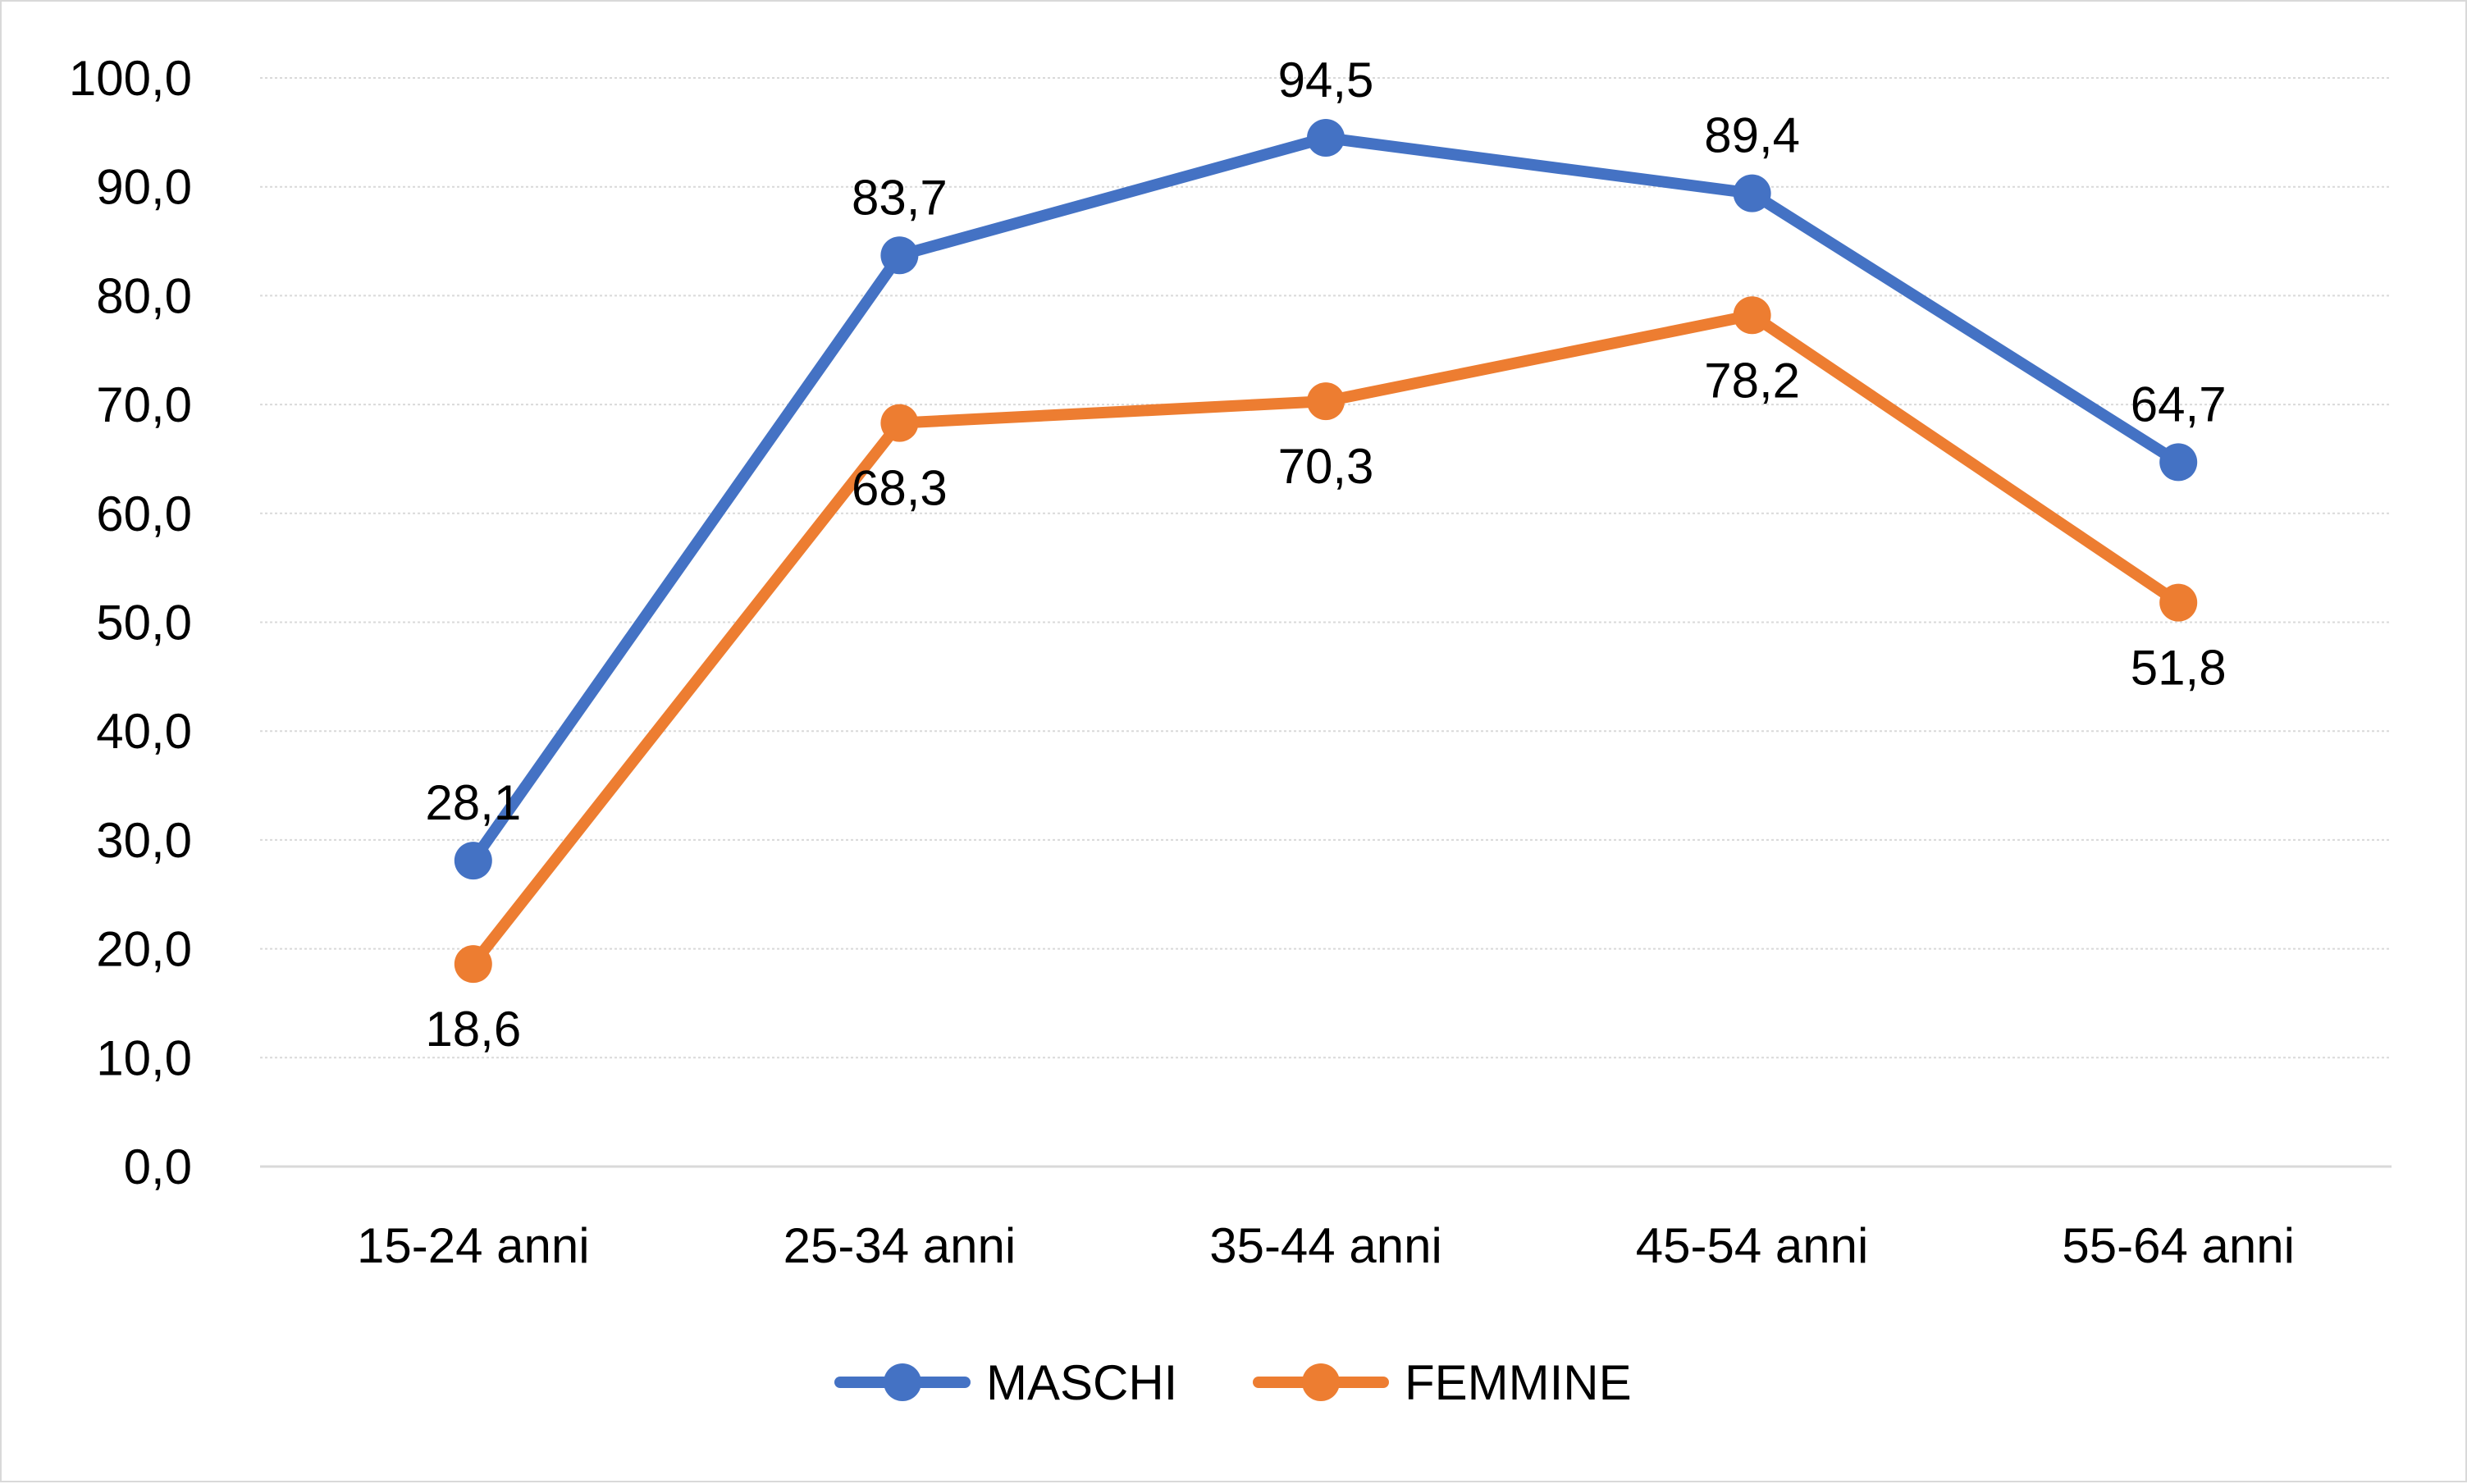 The image size is (2467, 1484). I want to click on y-tick-label: 20,0, so click(144, 950).